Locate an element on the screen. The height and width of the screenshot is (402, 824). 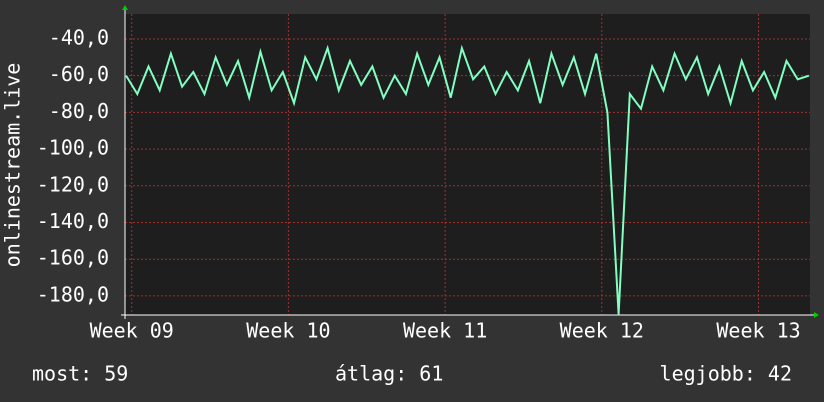
y-tick-label: -160,0 is located at coordinates (73, 258).